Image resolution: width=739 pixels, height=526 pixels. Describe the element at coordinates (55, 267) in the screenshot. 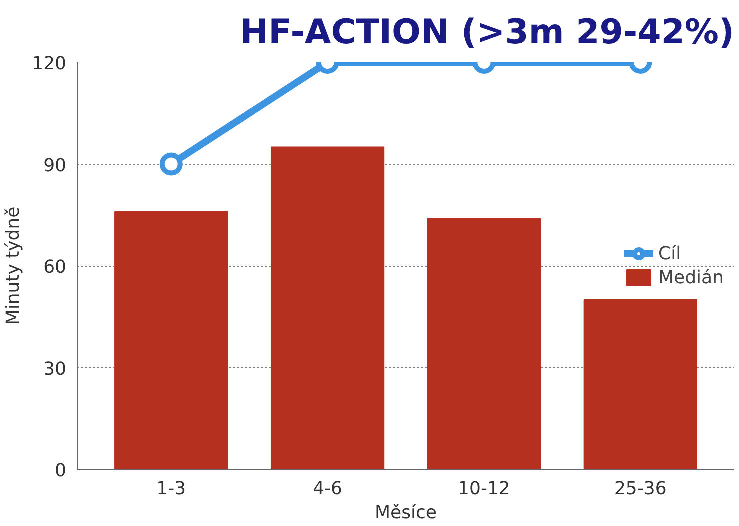

I see `y-tick-label: 60` at that location.